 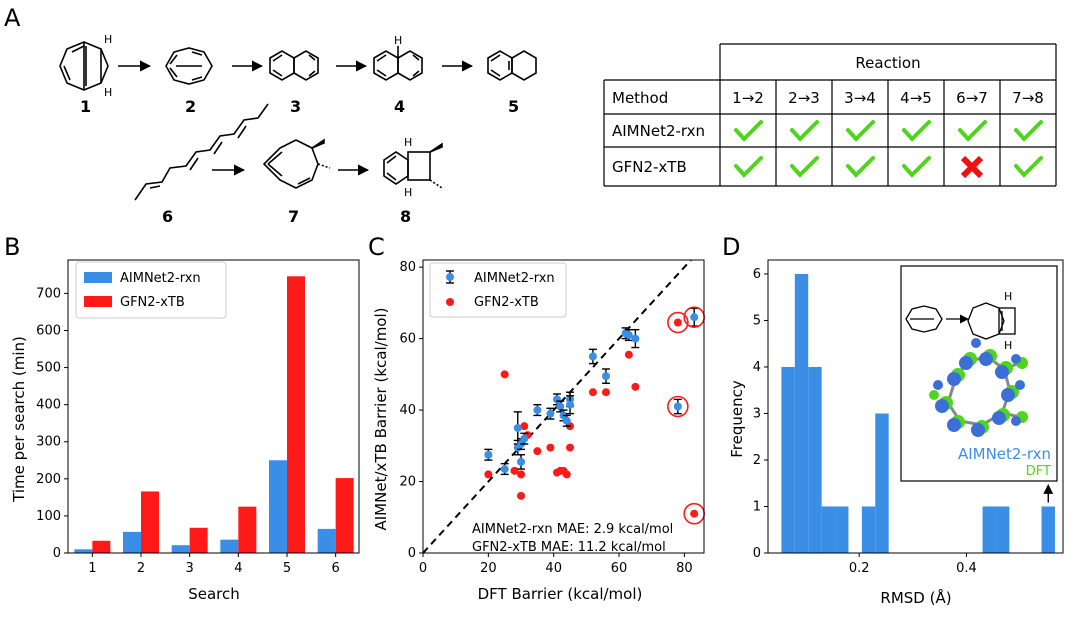 What do you see at coordinates (513, 106) in the screenshot?
I see `compound-label: 5` at bounding box center [513, 106].